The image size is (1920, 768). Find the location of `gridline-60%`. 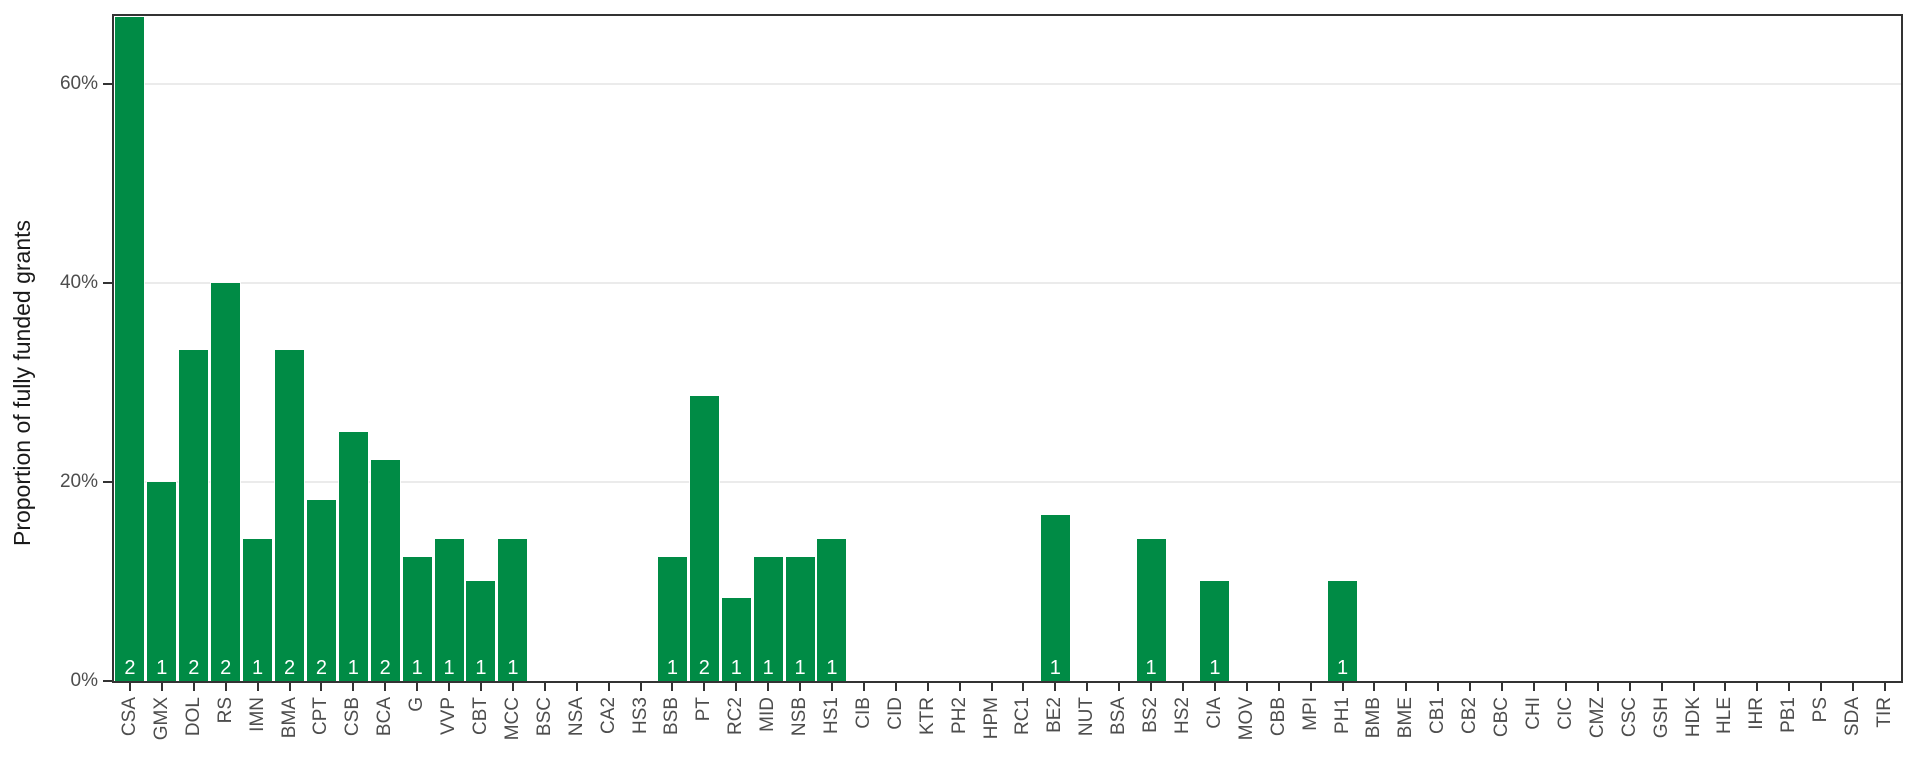

gridline-60% is located at coordinates (1007, 83).